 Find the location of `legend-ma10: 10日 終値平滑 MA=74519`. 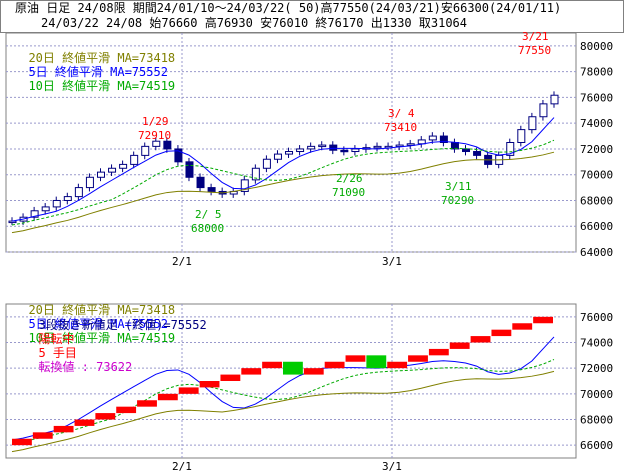

legend-ma10: 10日 終値平滑 MA=74519 is located at coordinates (102, 86).